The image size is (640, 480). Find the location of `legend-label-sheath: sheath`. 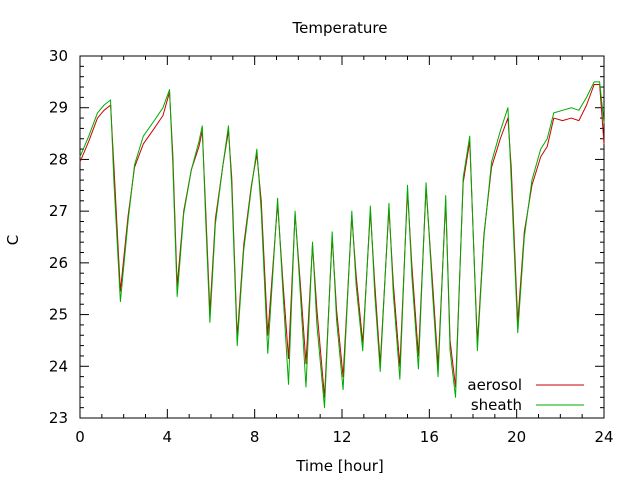

legend-label-sheath: sheath is located at coordinates (496, 405).